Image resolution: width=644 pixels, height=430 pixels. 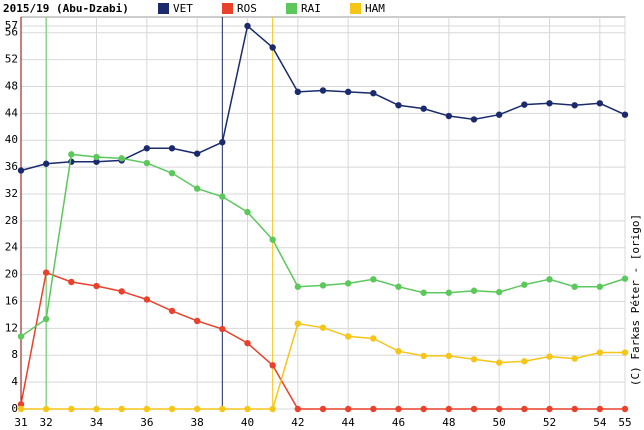 What do you see at coordinates (197, 422) in the screenshot?
I see `x-tick-label: 38` at bounding box center [197, 422].